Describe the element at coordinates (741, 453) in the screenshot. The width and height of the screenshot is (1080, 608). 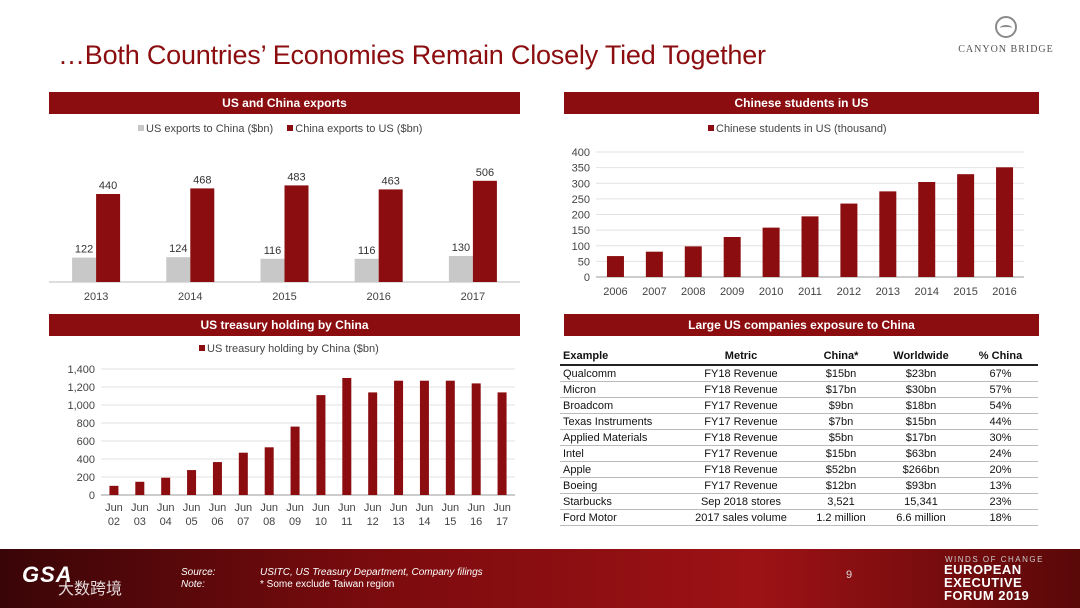
I see `cell-metric: FY17 Revenue` at that location.